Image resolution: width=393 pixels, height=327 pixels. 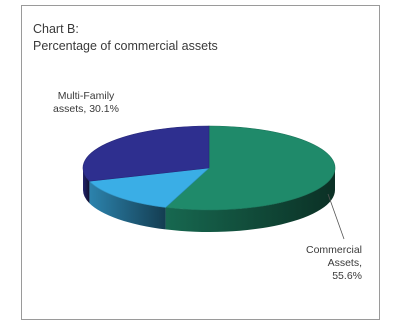 What do you see at coordinates (86, 109) in the screenshot?
I see `data-label-line: assets, 30.1%` at bounding box center [86, 109].